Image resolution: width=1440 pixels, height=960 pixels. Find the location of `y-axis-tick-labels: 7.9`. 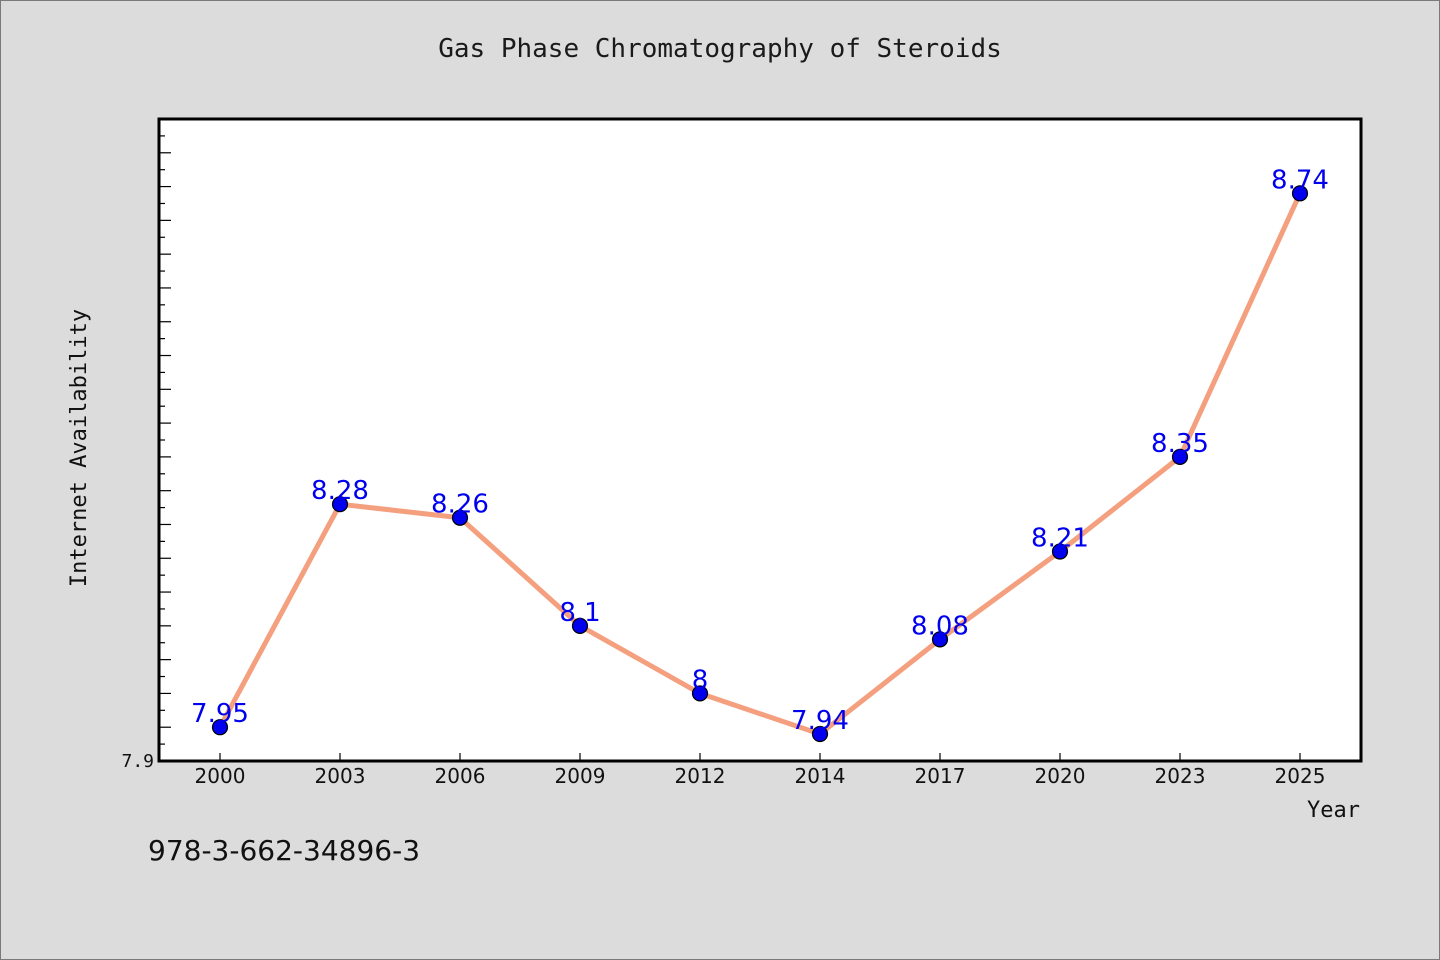

y-axis-tick-labels: 7.9 is located at coordinates (137, 761).